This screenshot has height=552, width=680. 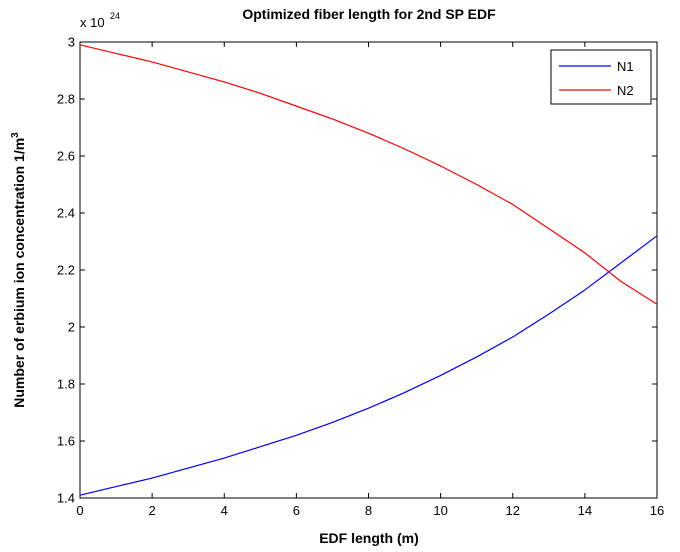 What do you see at coordinates (71, 42) in the screenshot?
I see `y-tick-label: 3` at bounding box center [71, 42].